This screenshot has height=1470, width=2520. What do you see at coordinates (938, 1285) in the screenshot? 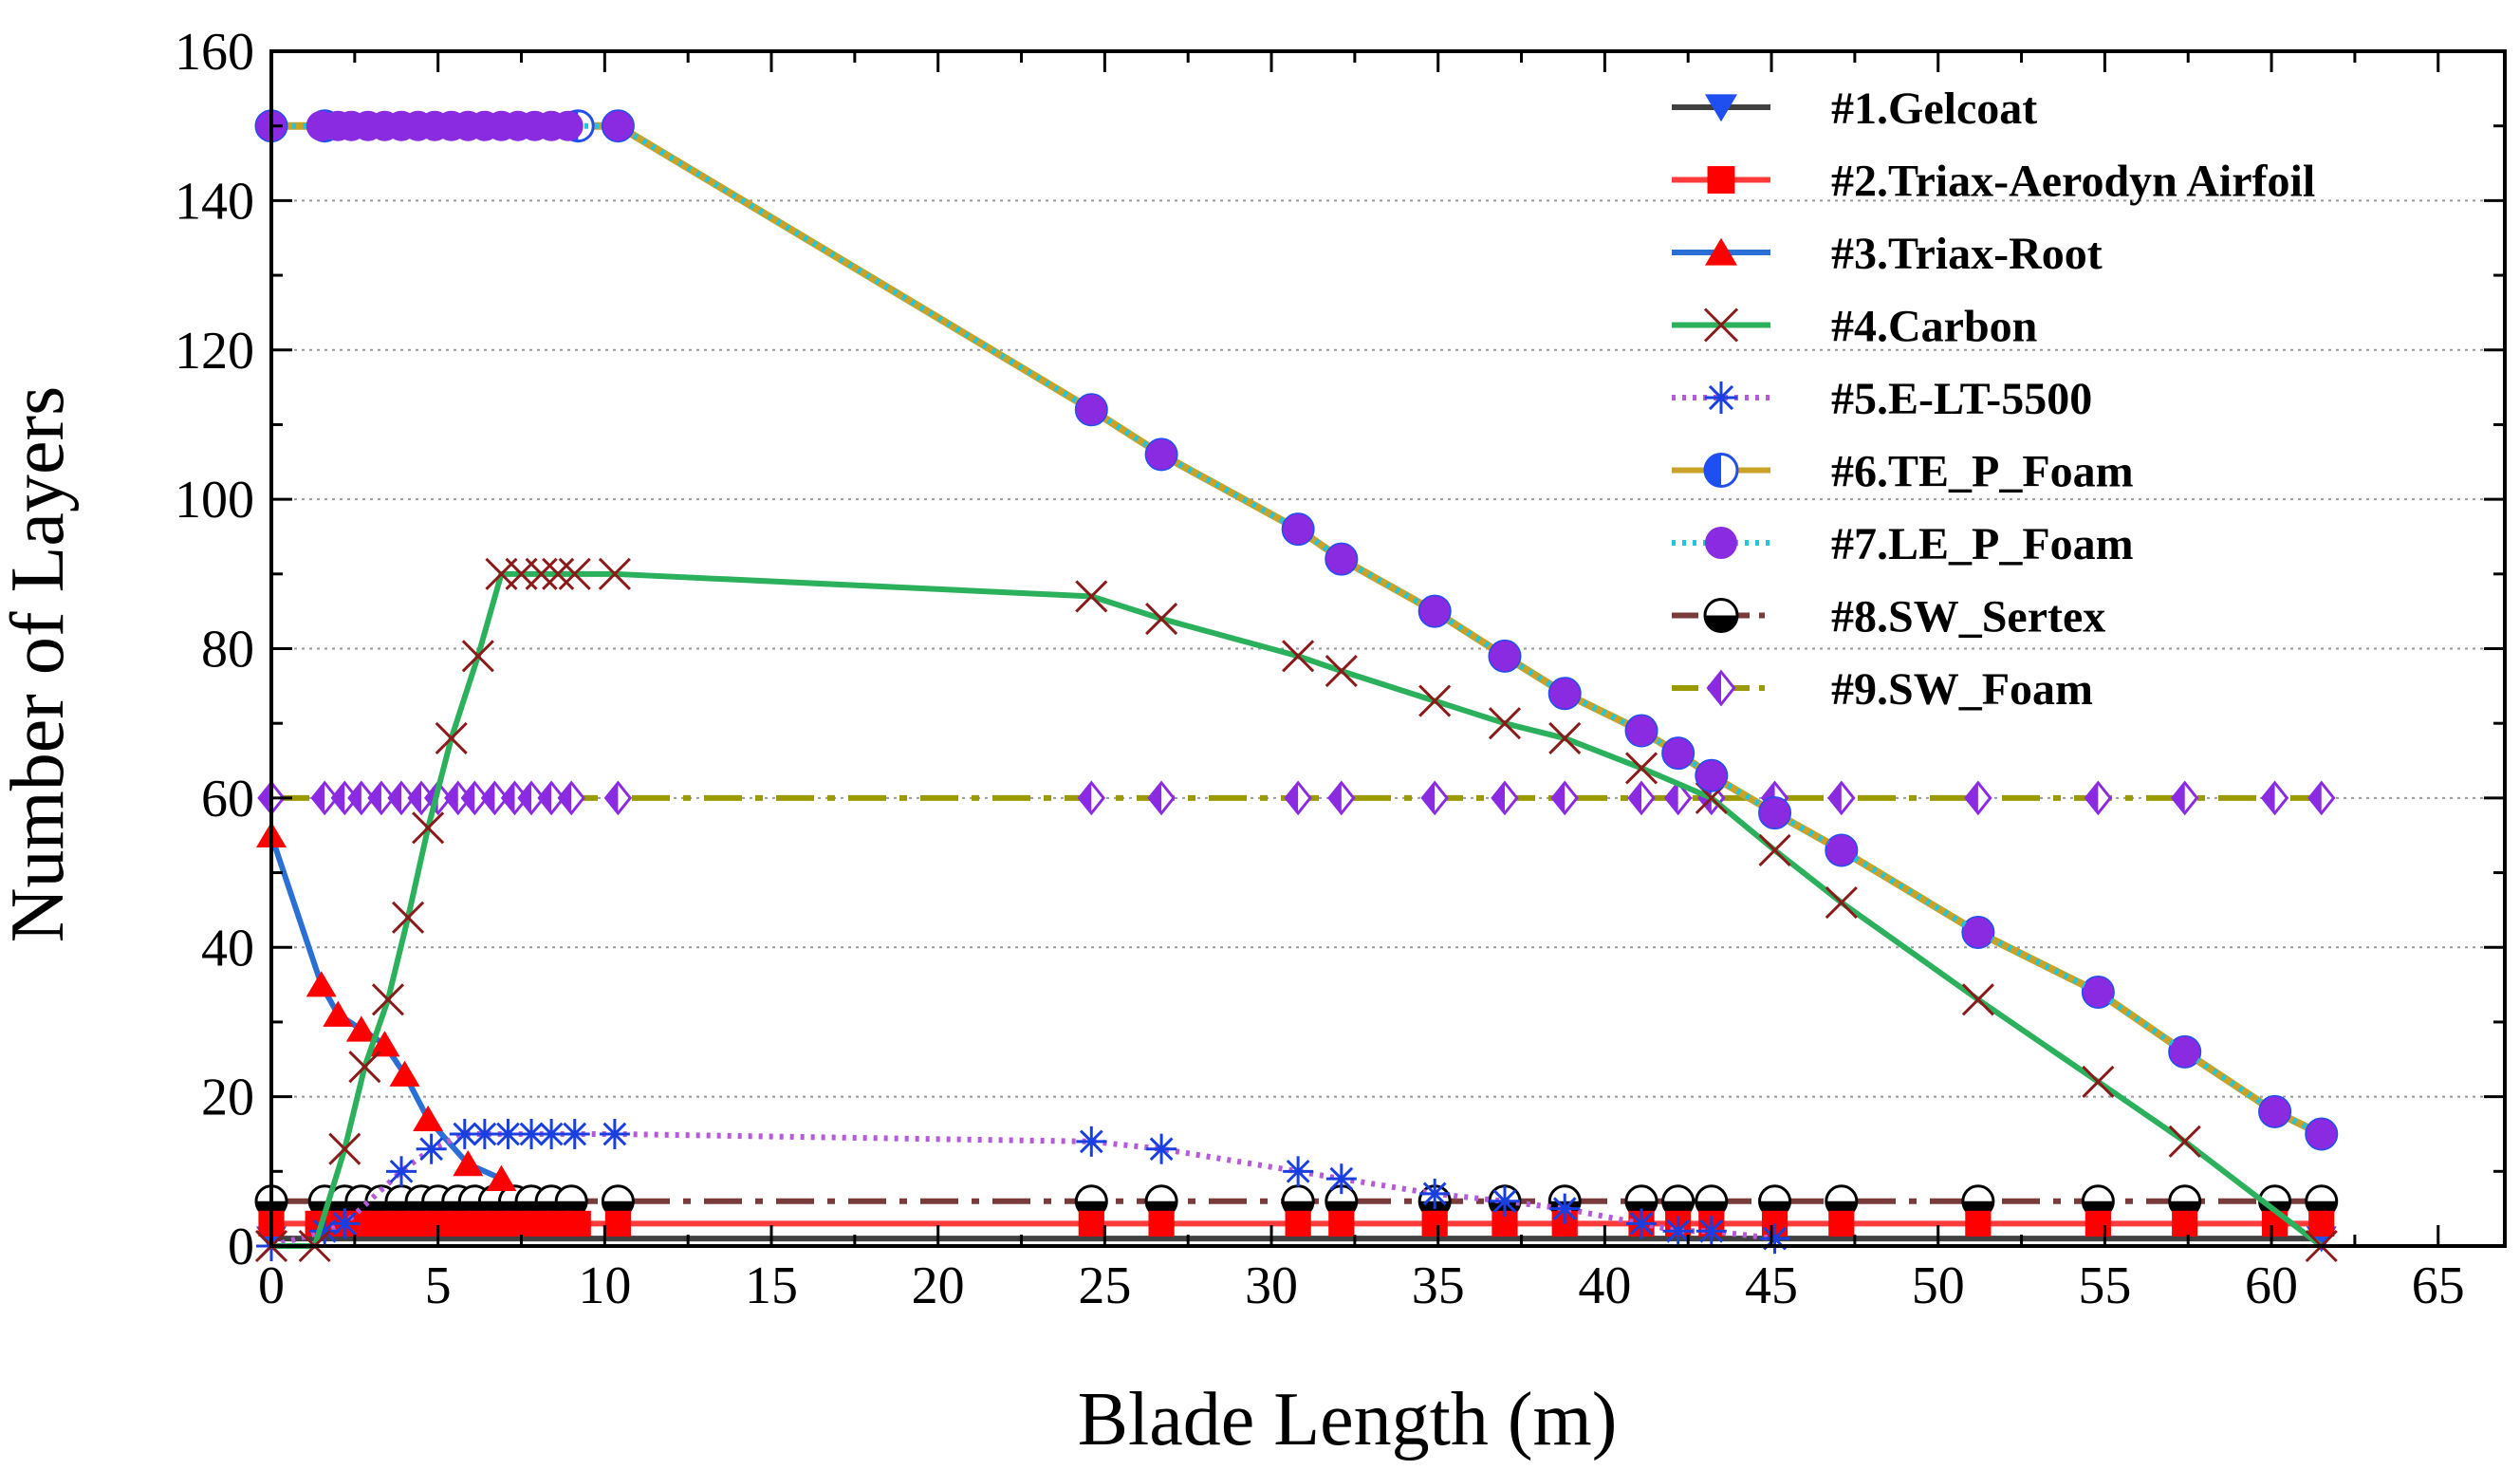
I see `x-tick-label: 20` at bounding box center [938, 1285].